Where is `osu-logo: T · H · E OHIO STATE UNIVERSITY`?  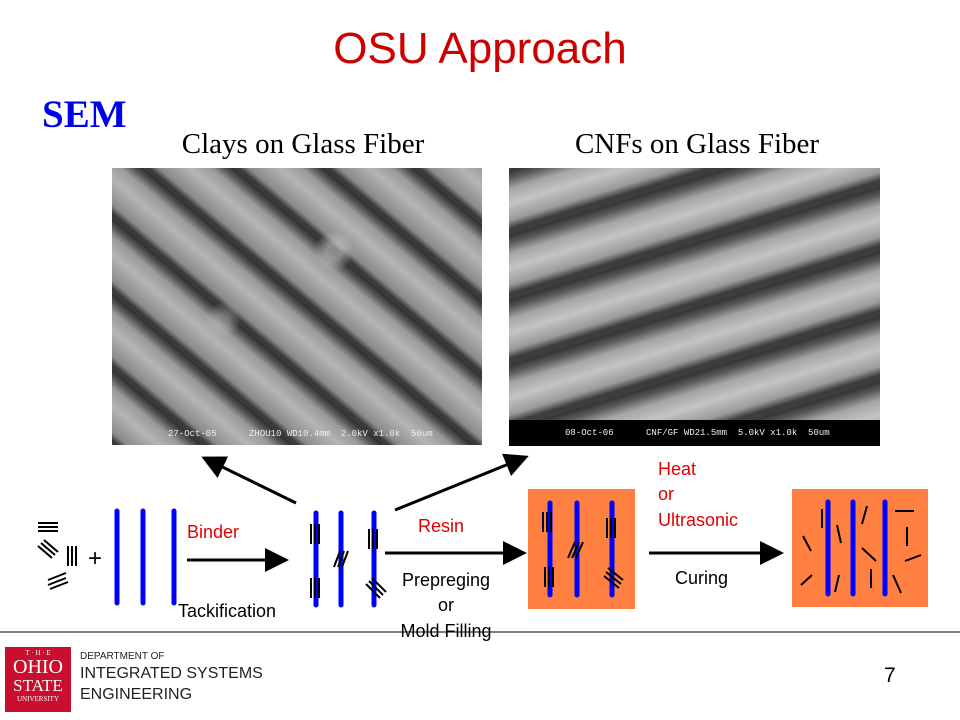
osu-logo: T · H · E OHIO STATE UNIVERSITY is located at coordinates (38, 679).